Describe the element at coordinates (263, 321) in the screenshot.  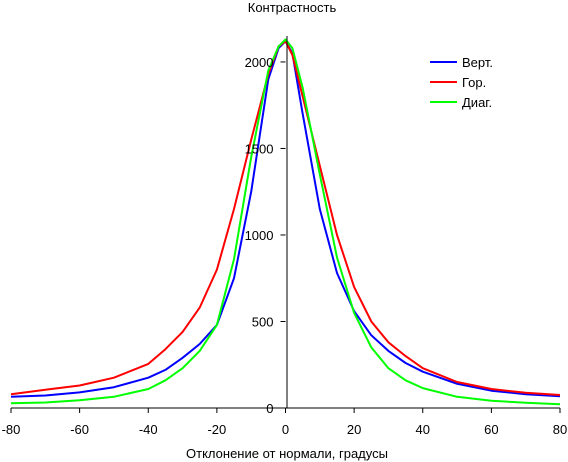
I see `y-tick-label: 500` at that location.